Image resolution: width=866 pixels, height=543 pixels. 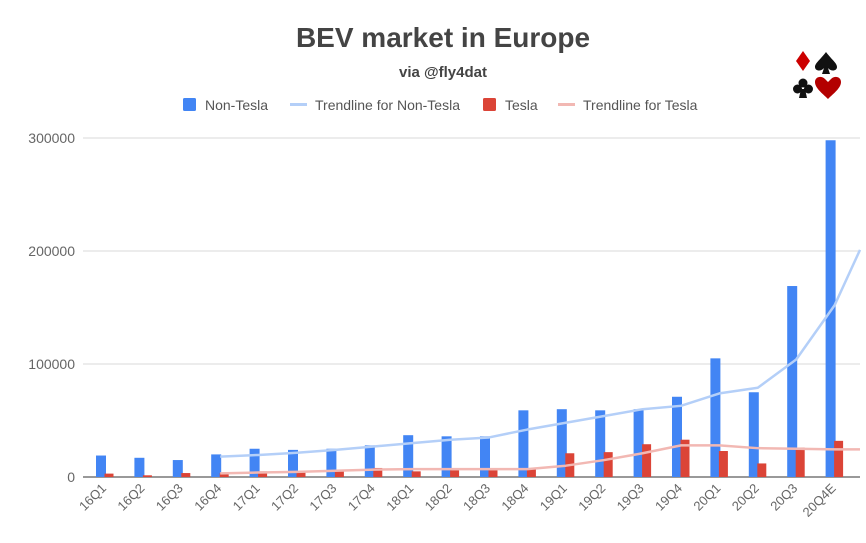 I want to click on club-icon, so click(x=803, y=88).